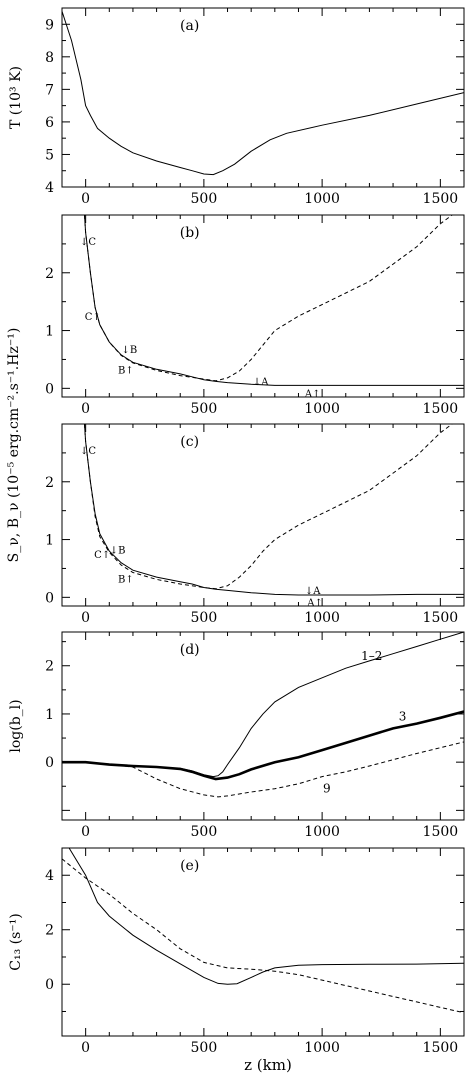 The width and height of the screenshot is (474, 1087). What do you see at coordinates (327, 789) in the screenshot?
I see `curve-label: 9` at bounding box center [327, 789].